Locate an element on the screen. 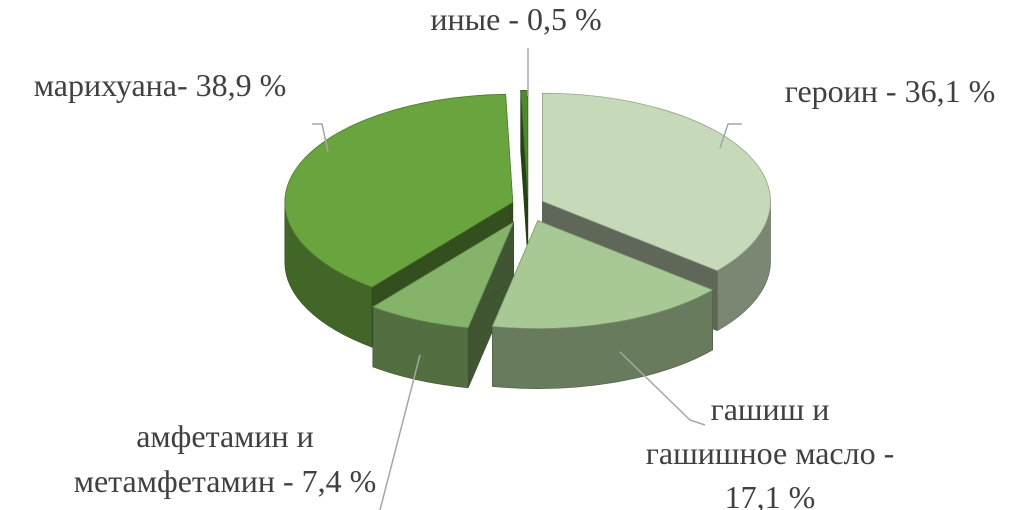 This screenshot has height=510, width=1022. label-марихуана: марихуана- 38,9 % is located at coordinates (160, 85).